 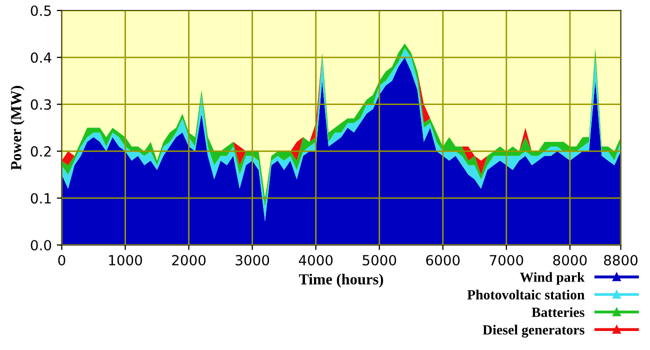 What do you see at coordinates (253, 260) in the screenshot?
I see `x-tick-label: 3000` at bounding box center [253, 260].